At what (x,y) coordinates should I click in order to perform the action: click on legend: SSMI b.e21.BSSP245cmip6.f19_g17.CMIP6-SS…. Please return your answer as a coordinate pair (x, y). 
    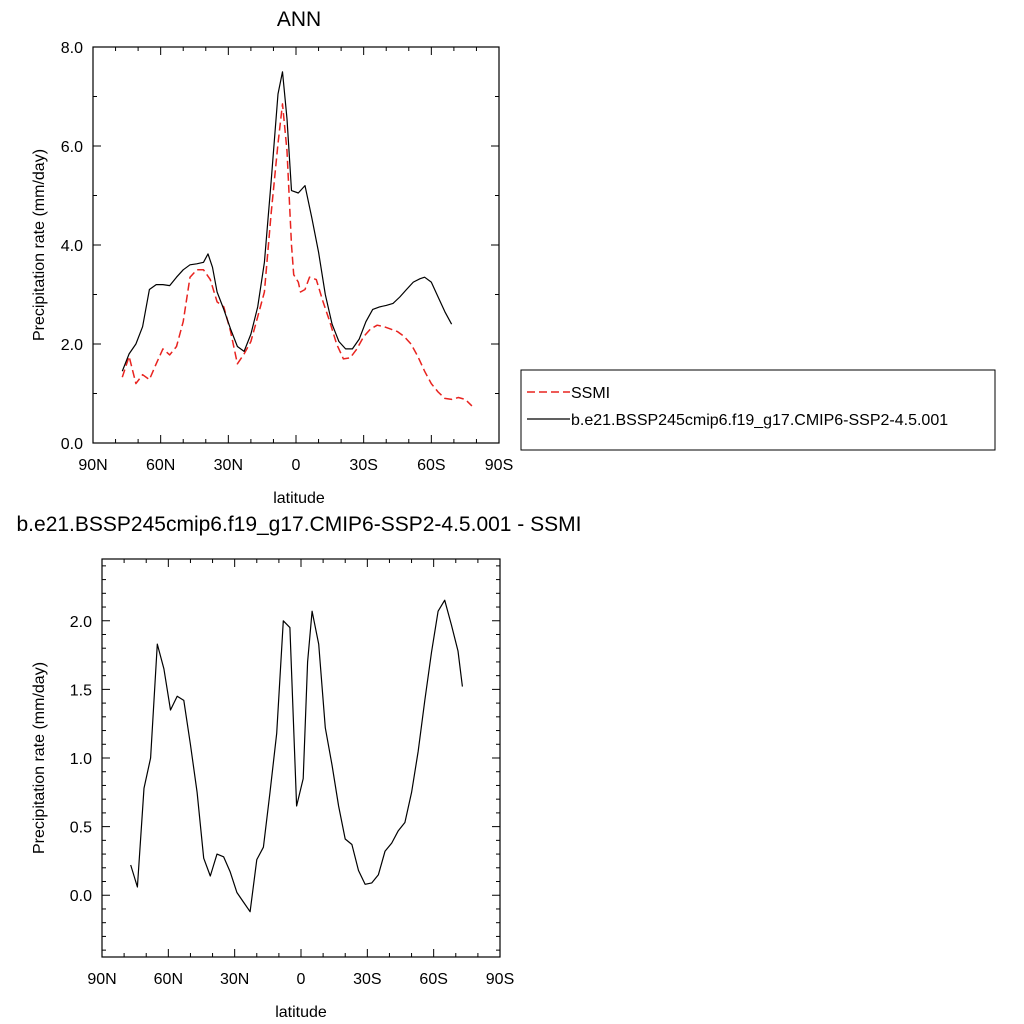
    Looking at the image, I should click on (758, 410).